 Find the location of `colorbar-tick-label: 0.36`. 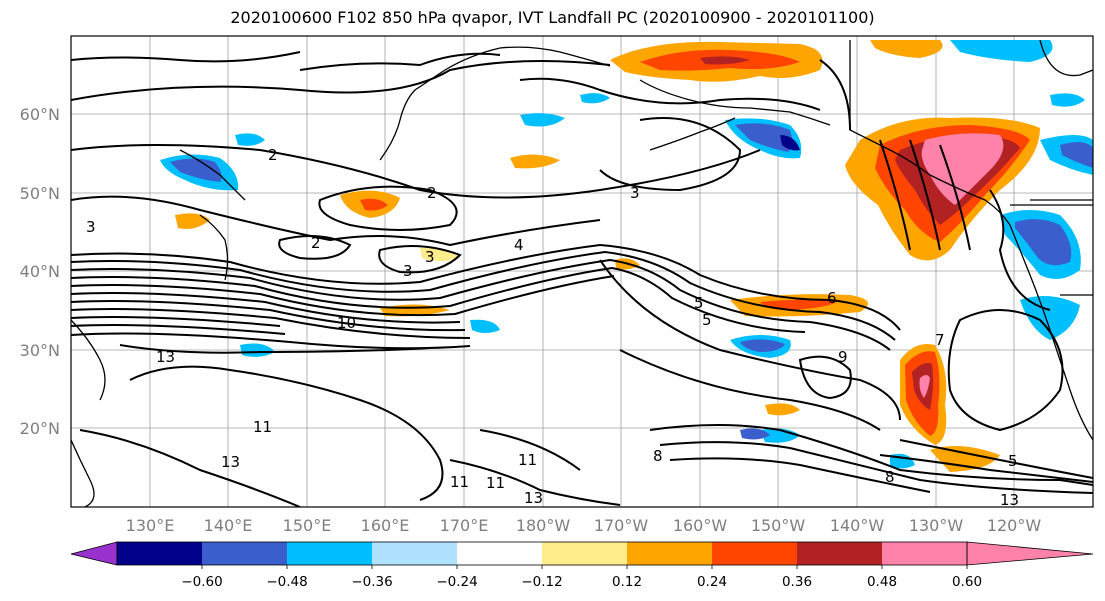

colorbar-tick-label: 0.36 is located at coordinates (797, 582).